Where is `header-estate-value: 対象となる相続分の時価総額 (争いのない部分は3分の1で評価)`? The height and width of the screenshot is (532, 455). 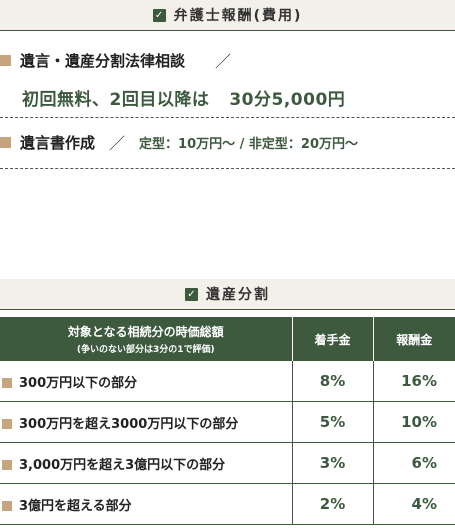
header-estate-value: 対象となる相続分の時価総額 (争いのない部分は3分の1で評価) is located at coordinates (146, 339).